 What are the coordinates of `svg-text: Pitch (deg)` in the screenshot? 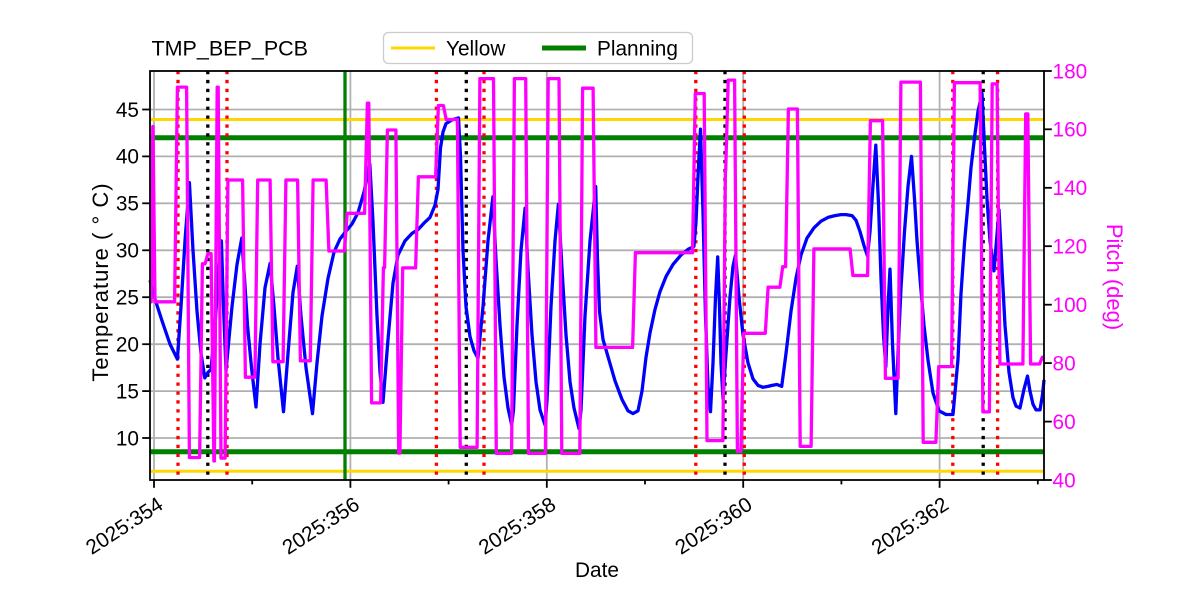 It's located at (1114, 277).